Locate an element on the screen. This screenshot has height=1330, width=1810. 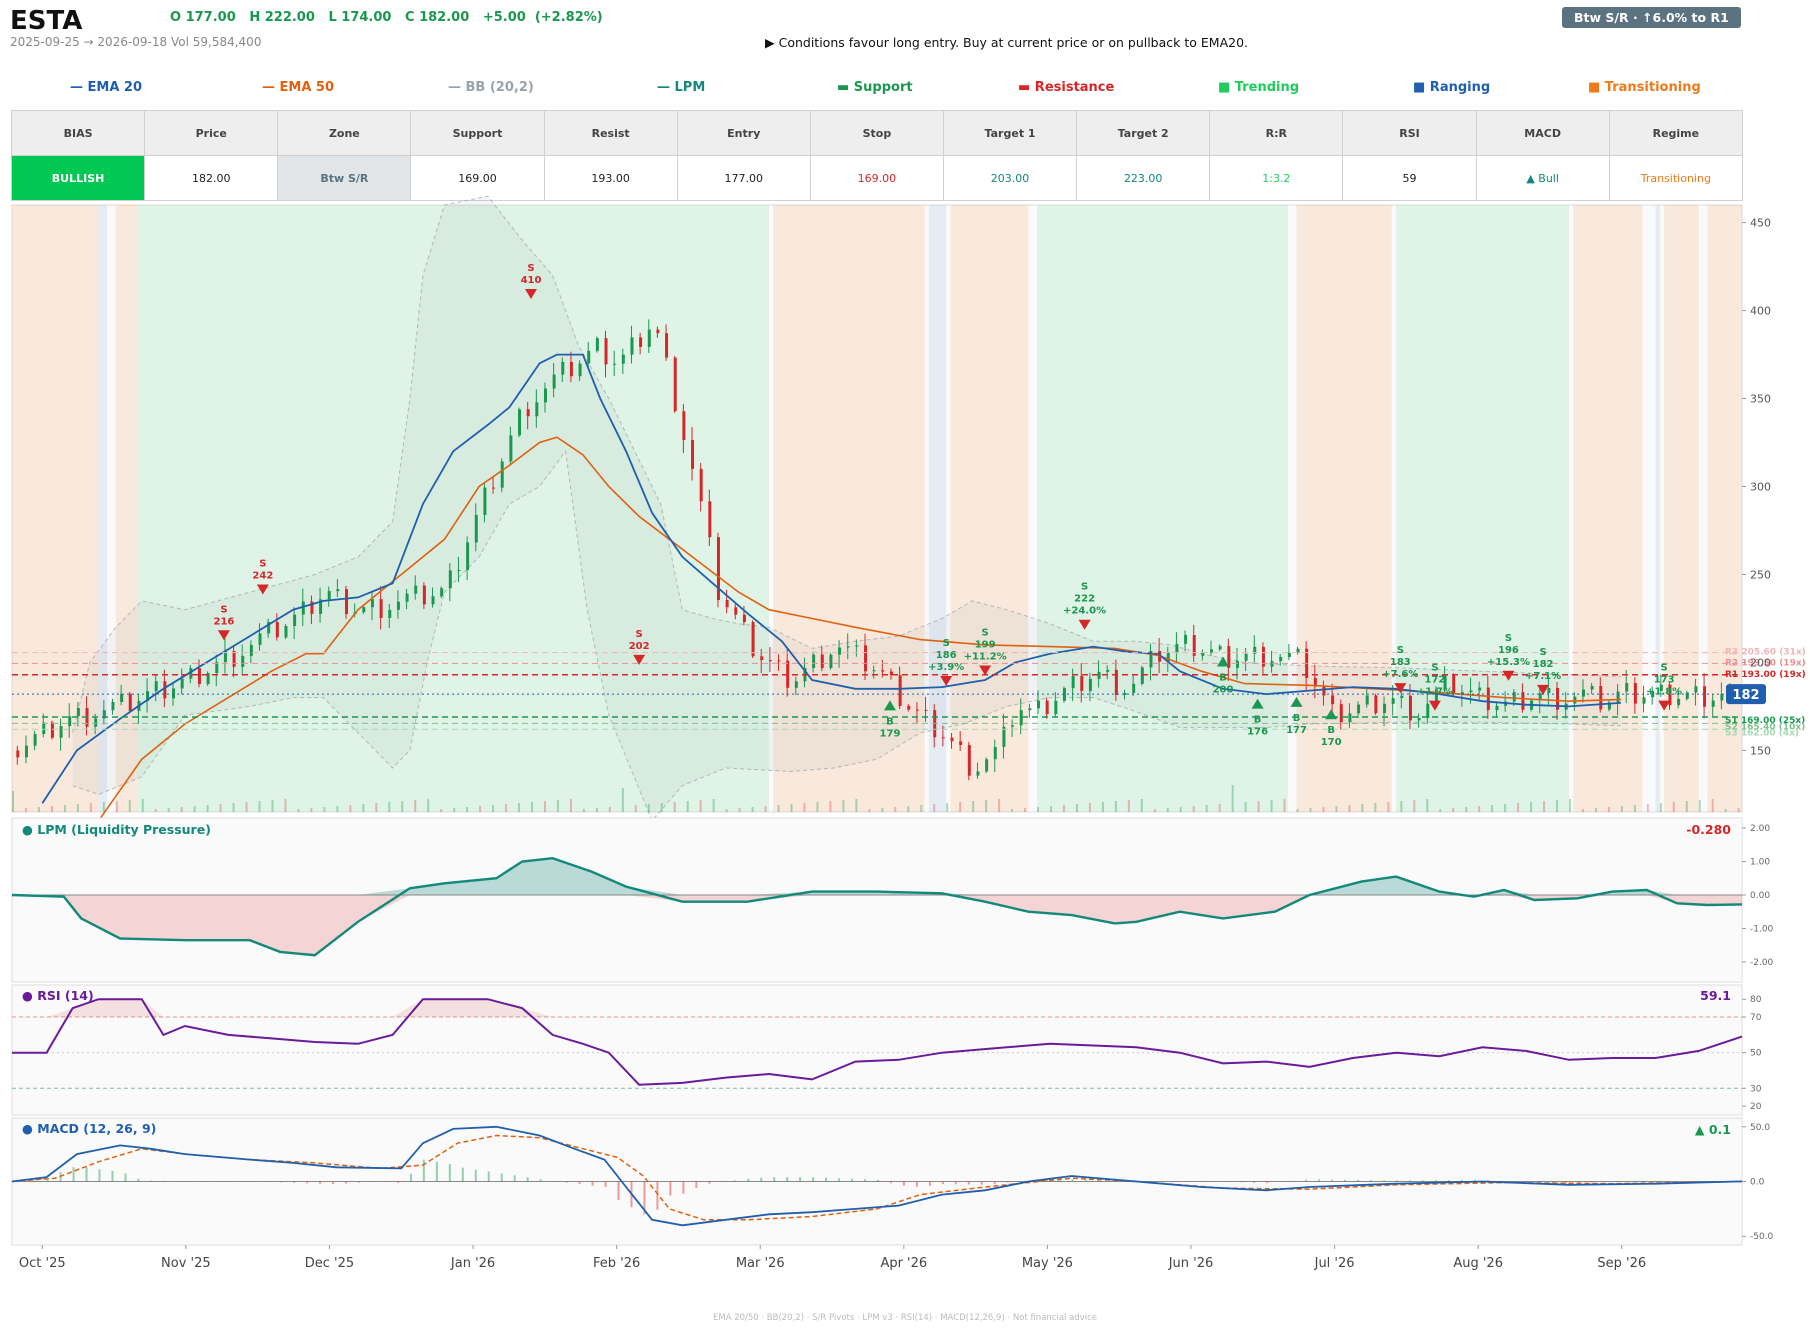
regime-band-ranging is located at coordinates (937, 508).